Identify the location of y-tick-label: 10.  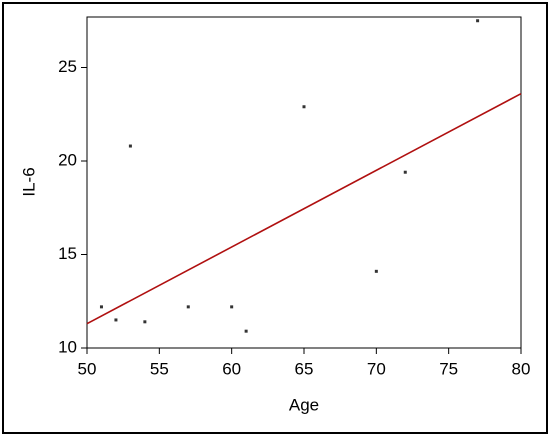
(67, 346).